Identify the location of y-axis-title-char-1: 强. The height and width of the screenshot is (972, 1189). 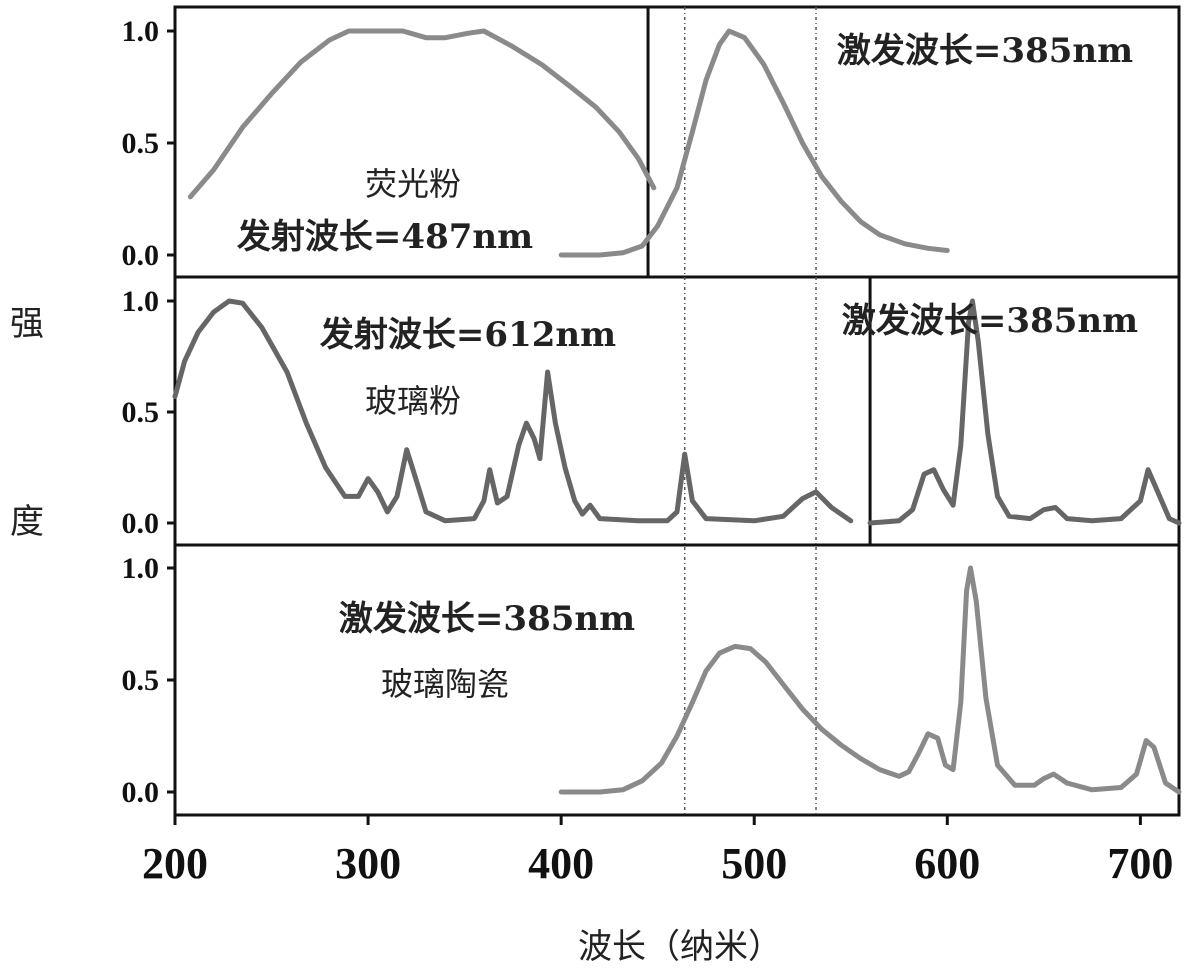
(27, 324).